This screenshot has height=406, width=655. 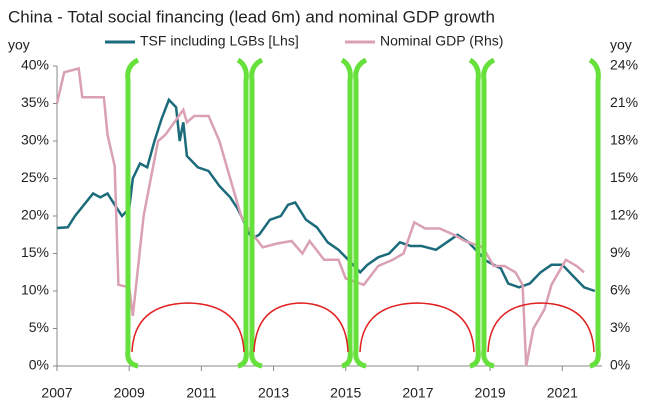 What do you see at coordinates (35, 65) in the screenshot?
I see `y-tick-label: 40%` at bounding box center [35, 65].